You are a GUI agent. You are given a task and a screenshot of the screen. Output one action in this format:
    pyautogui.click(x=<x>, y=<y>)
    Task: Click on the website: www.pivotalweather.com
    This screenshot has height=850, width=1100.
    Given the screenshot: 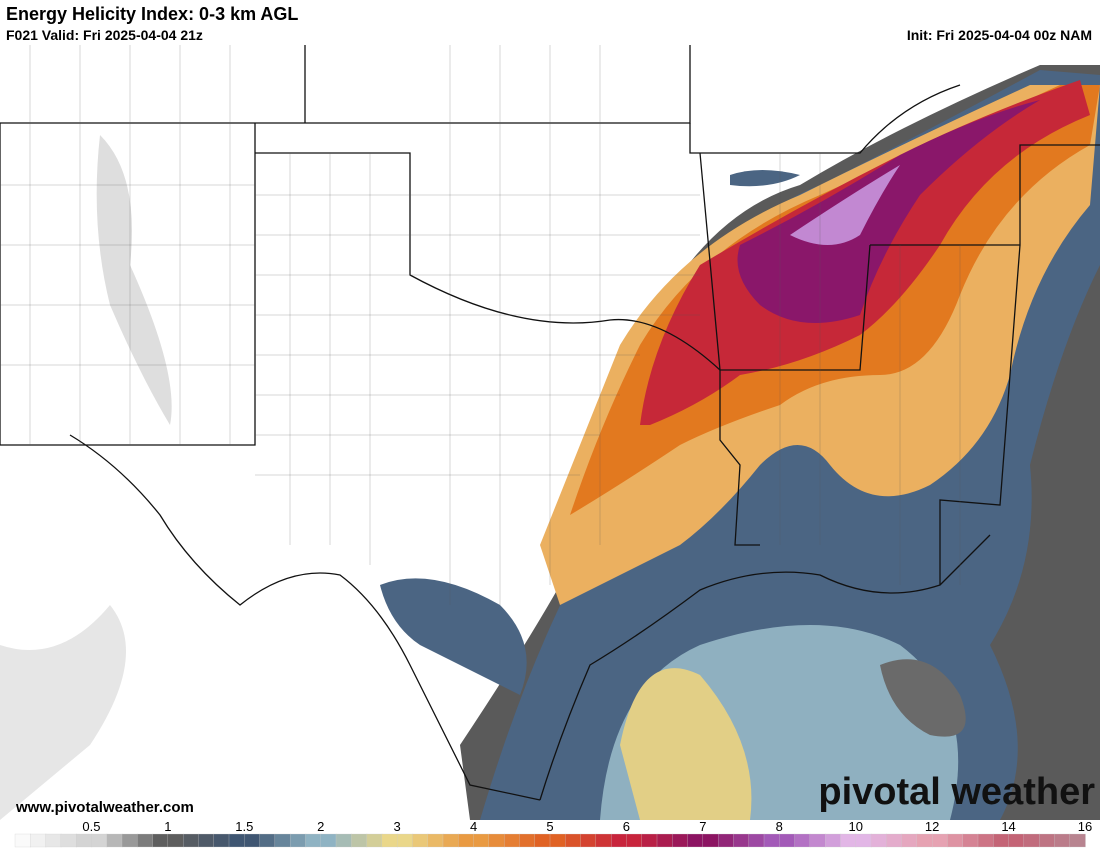 What is the action you would take?
    pyautogui.click(x=104, y=807)
    